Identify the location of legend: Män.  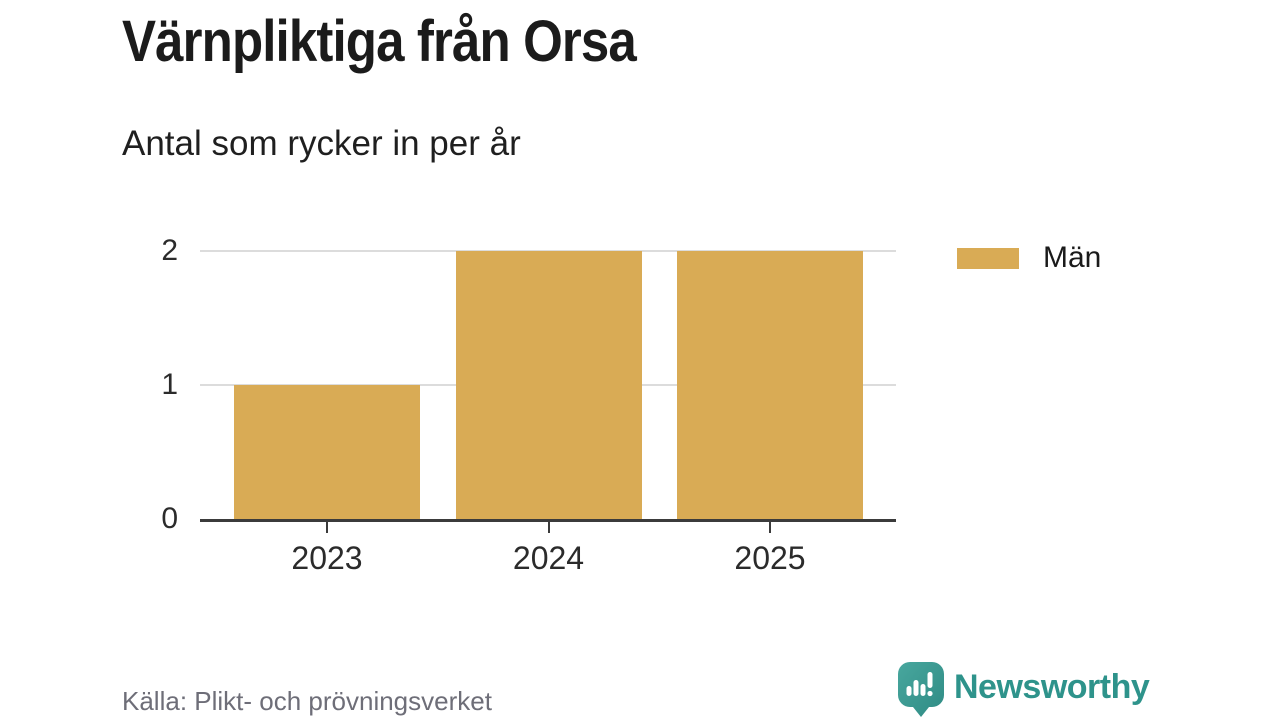
(1029, 258).